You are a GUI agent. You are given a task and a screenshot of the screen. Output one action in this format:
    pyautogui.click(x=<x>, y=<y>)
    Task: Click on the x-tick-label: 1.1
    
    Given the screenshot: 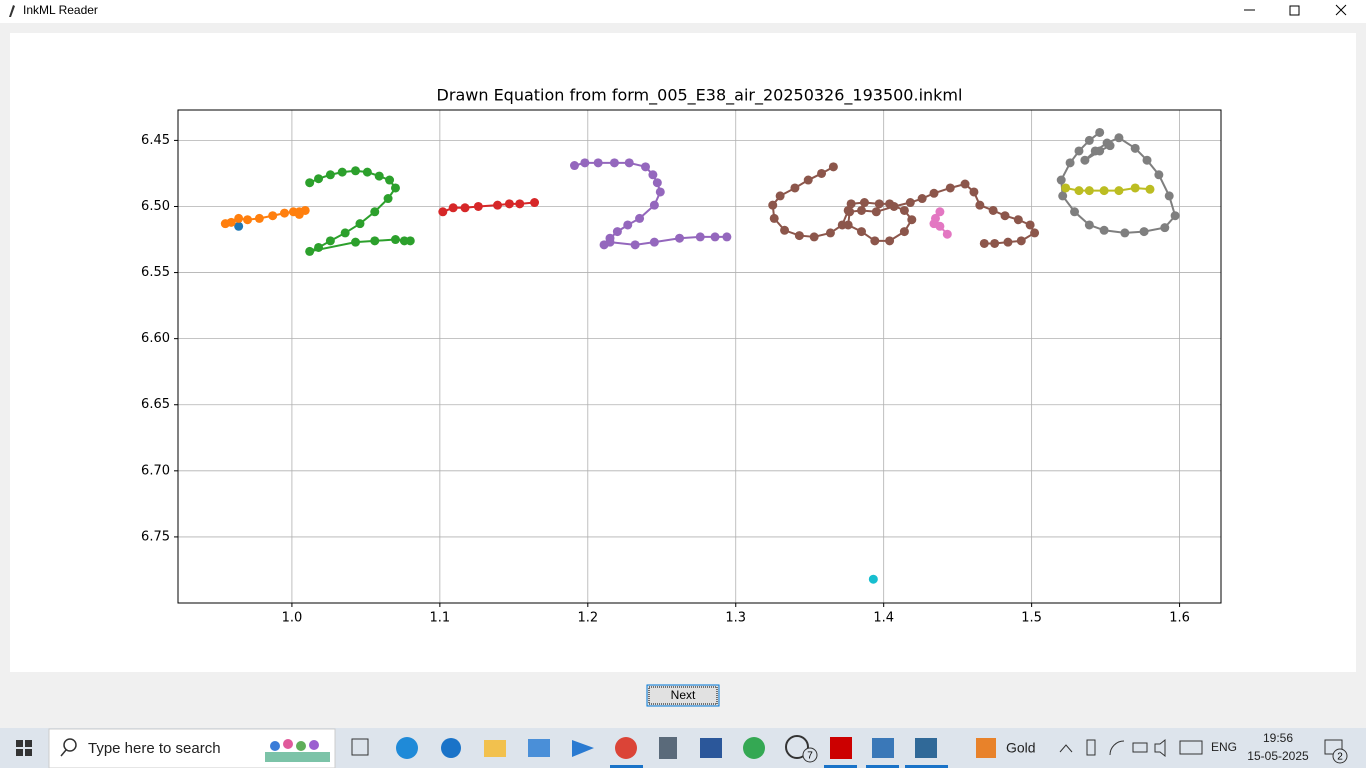 What is the action you would take?
    pyautogui.click(x=440, y=618)
    